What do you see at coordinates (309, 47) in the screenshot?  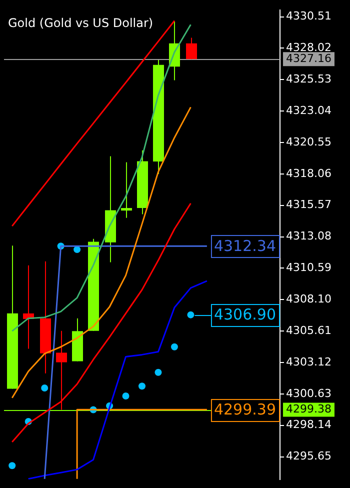 I see `y-tick-label: 4328.02` at bounding box center [309, 47].